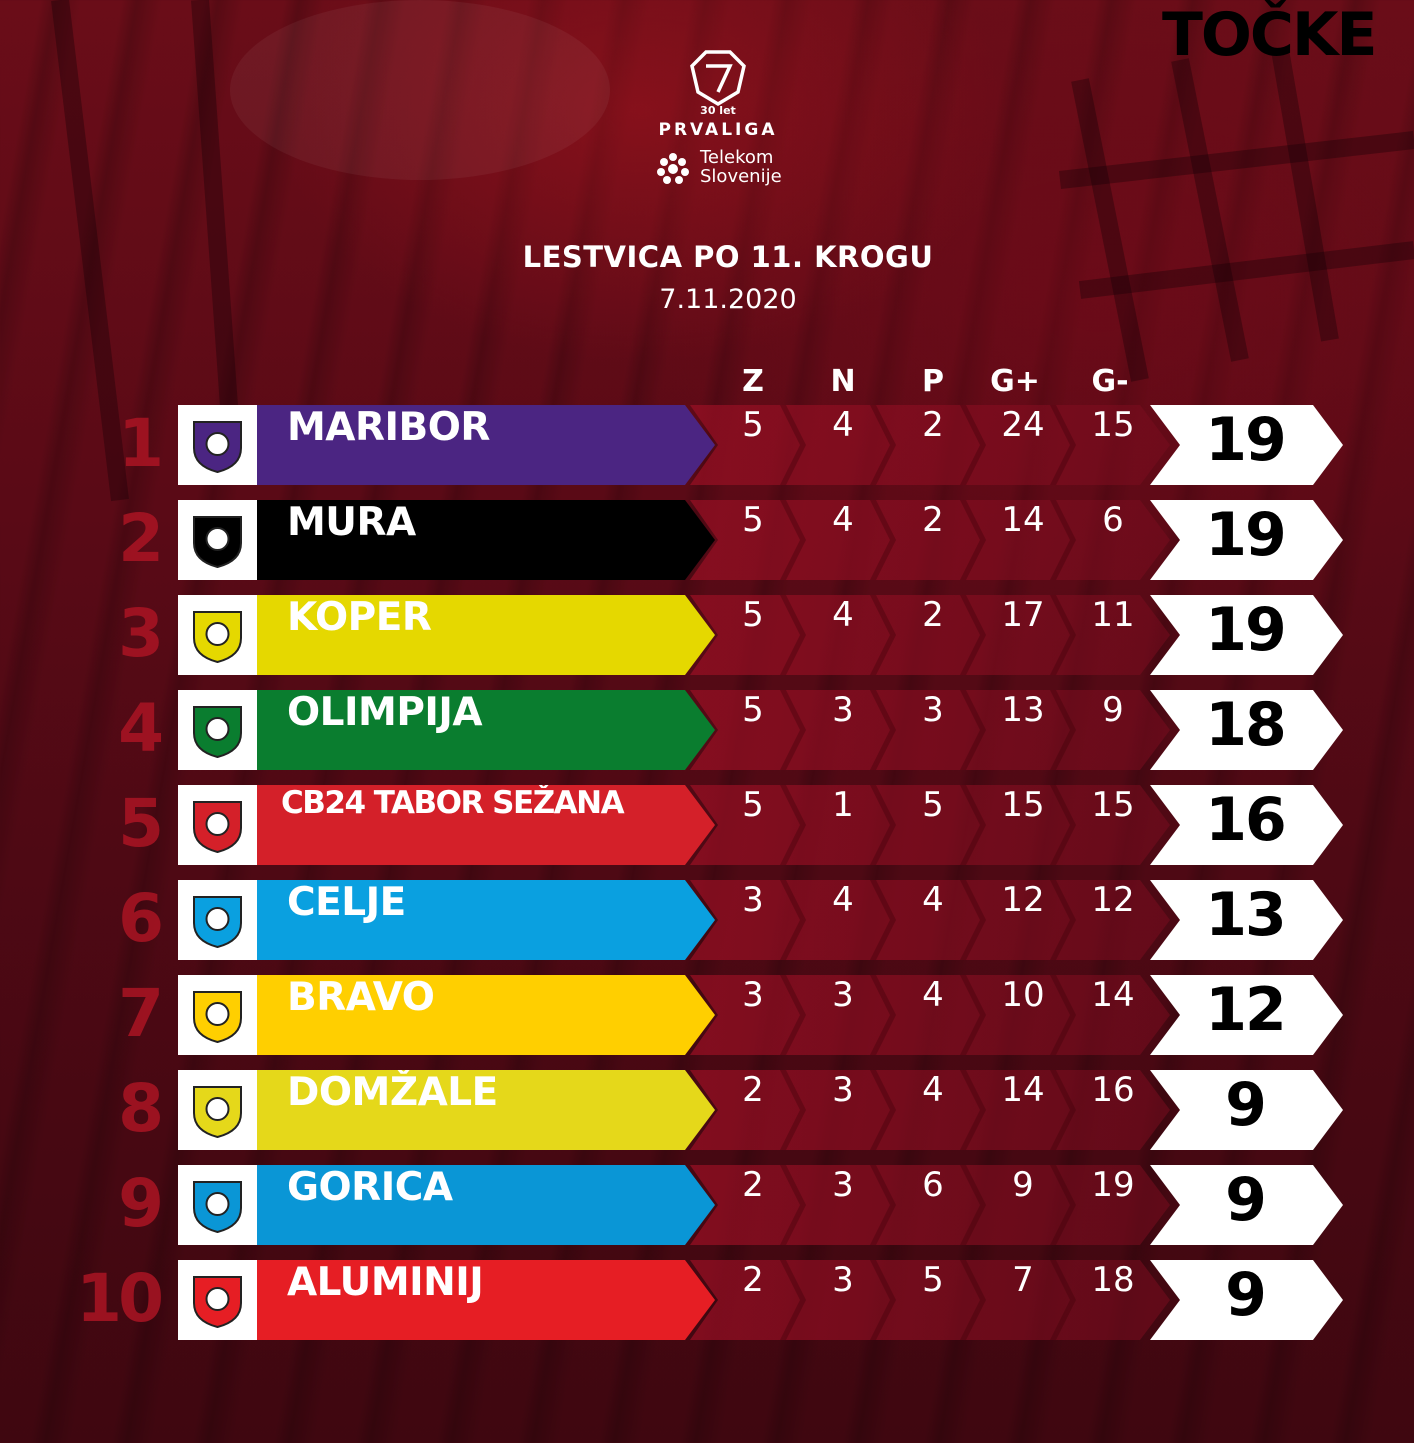 The height and width of the screenshot is (1443, 1414). I want to click on stat-goals-against: 18, so click(1113, 1280).